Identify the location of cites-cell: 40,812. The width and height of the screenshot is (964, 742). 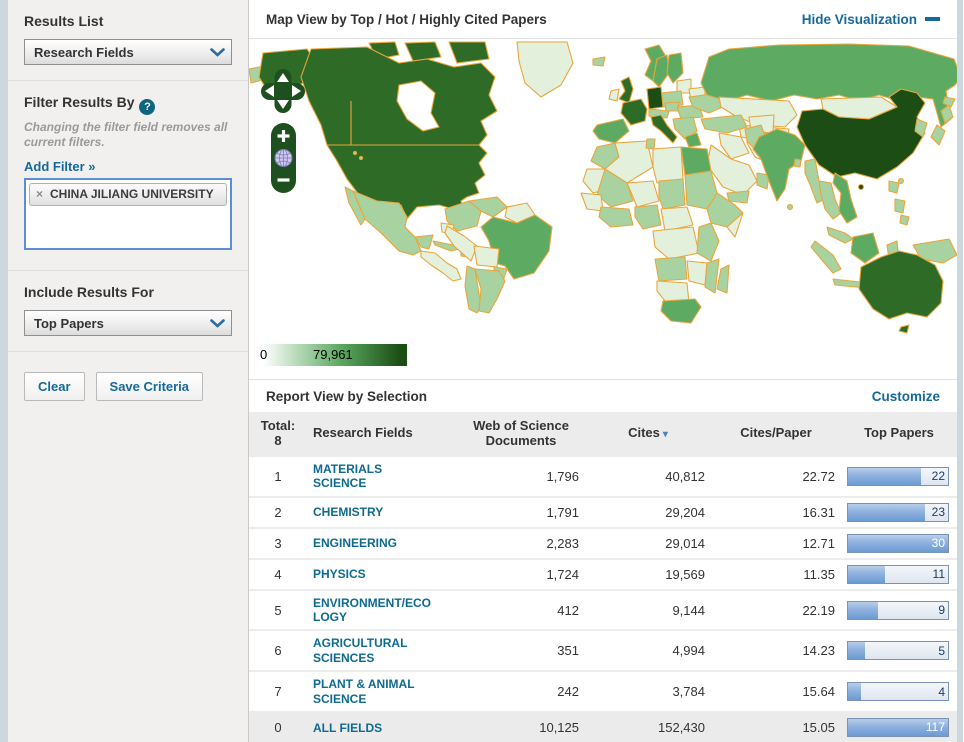
(648, 475).